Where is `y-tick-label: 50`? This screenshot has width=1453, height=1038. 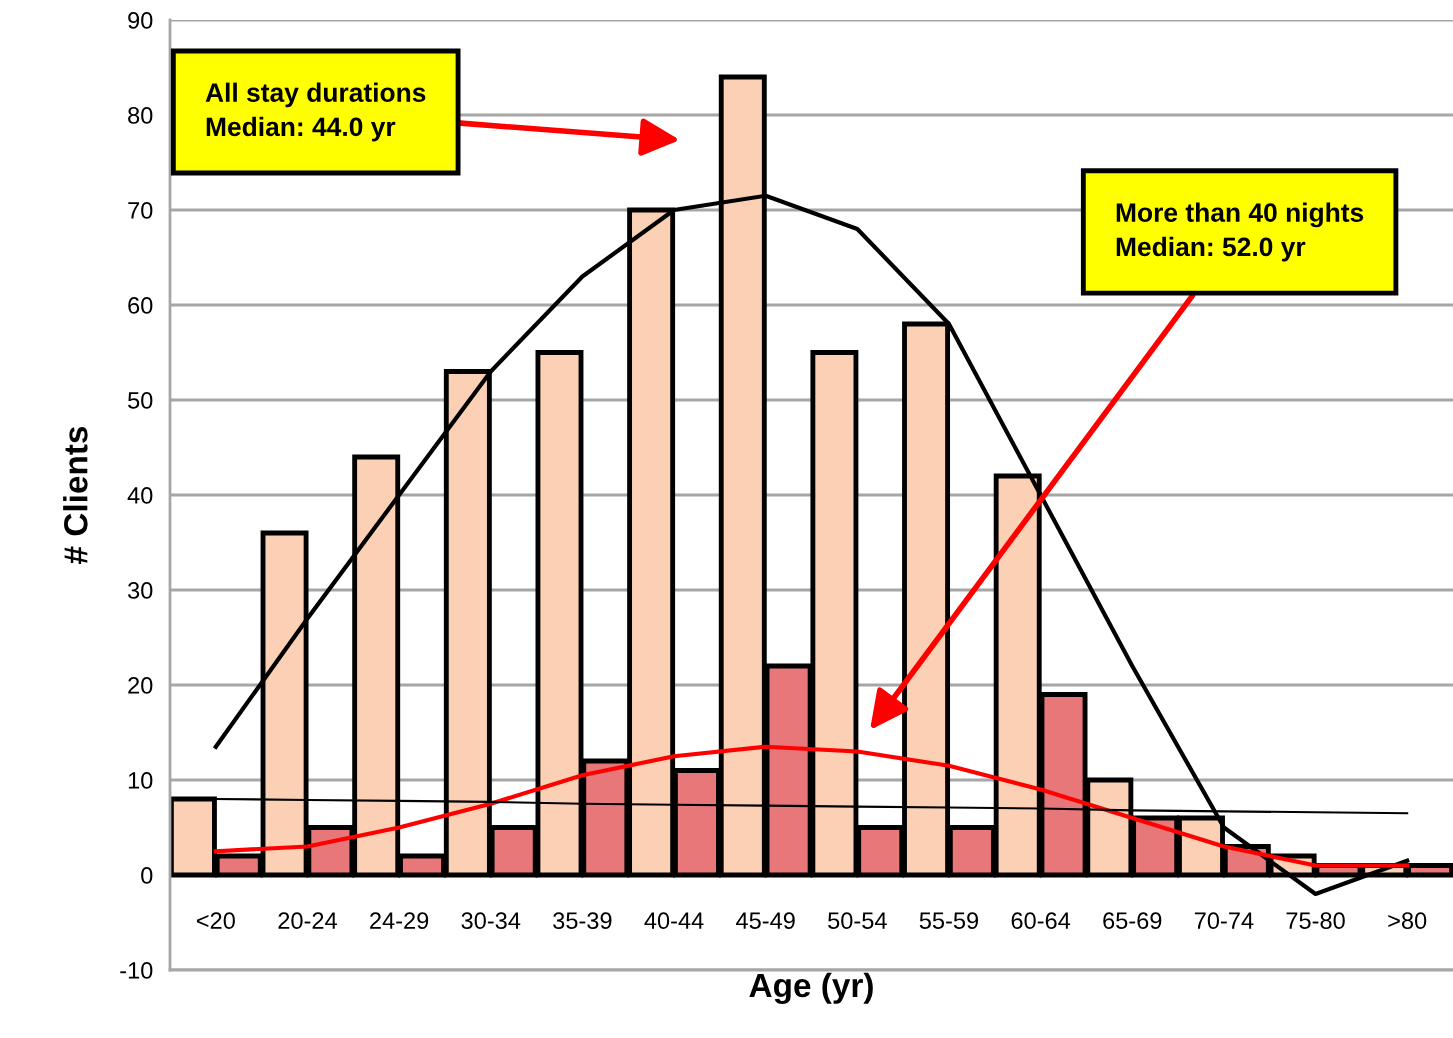 y-tick-label: 50 is located at coordinates (140, 400).